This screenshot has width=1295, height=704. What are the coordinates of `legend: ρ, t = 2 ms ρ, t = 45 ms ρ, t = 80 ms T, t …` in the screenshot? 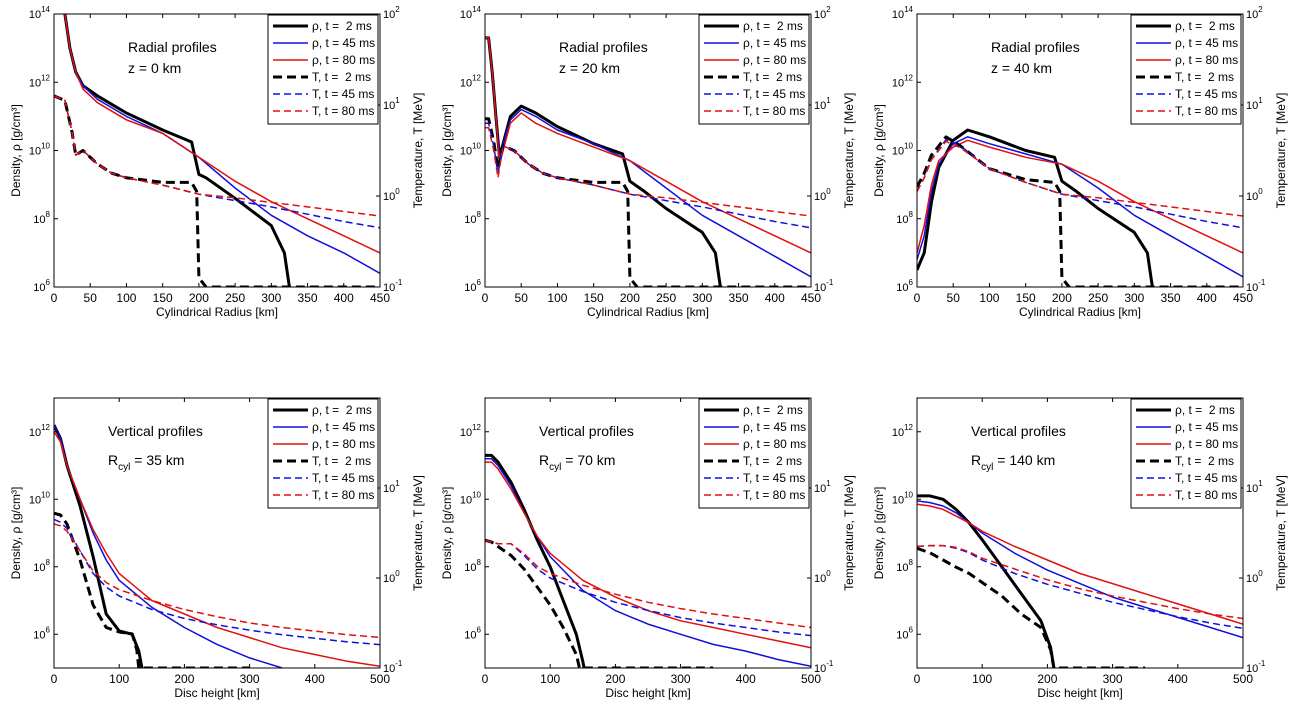 It's located at (754, 69).